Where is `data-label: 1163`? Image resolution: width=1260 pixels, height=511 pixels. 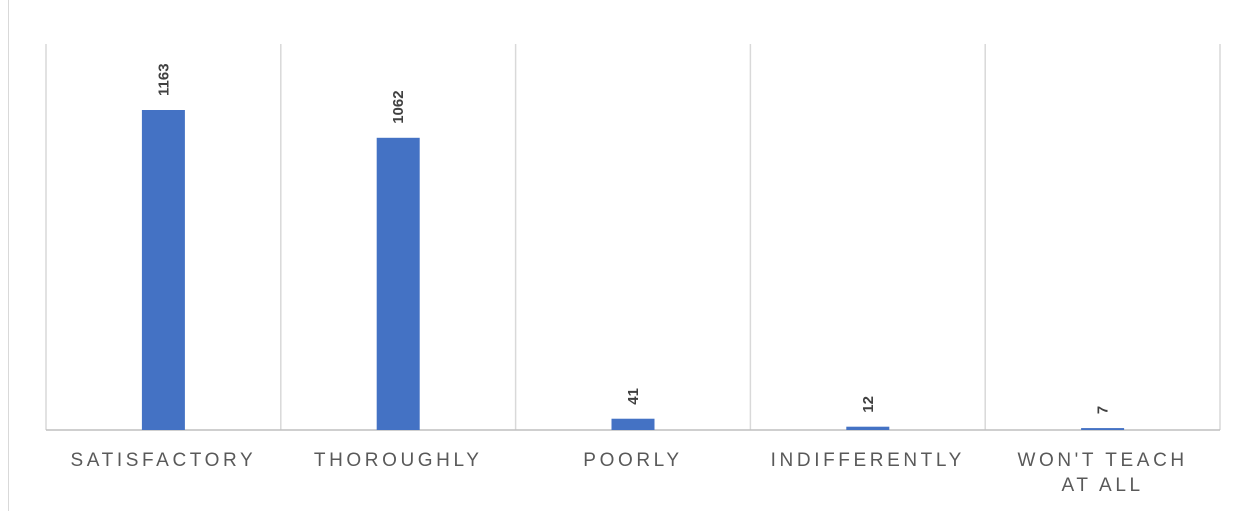
data-label: 1163 is located at coordinates (163, 79).